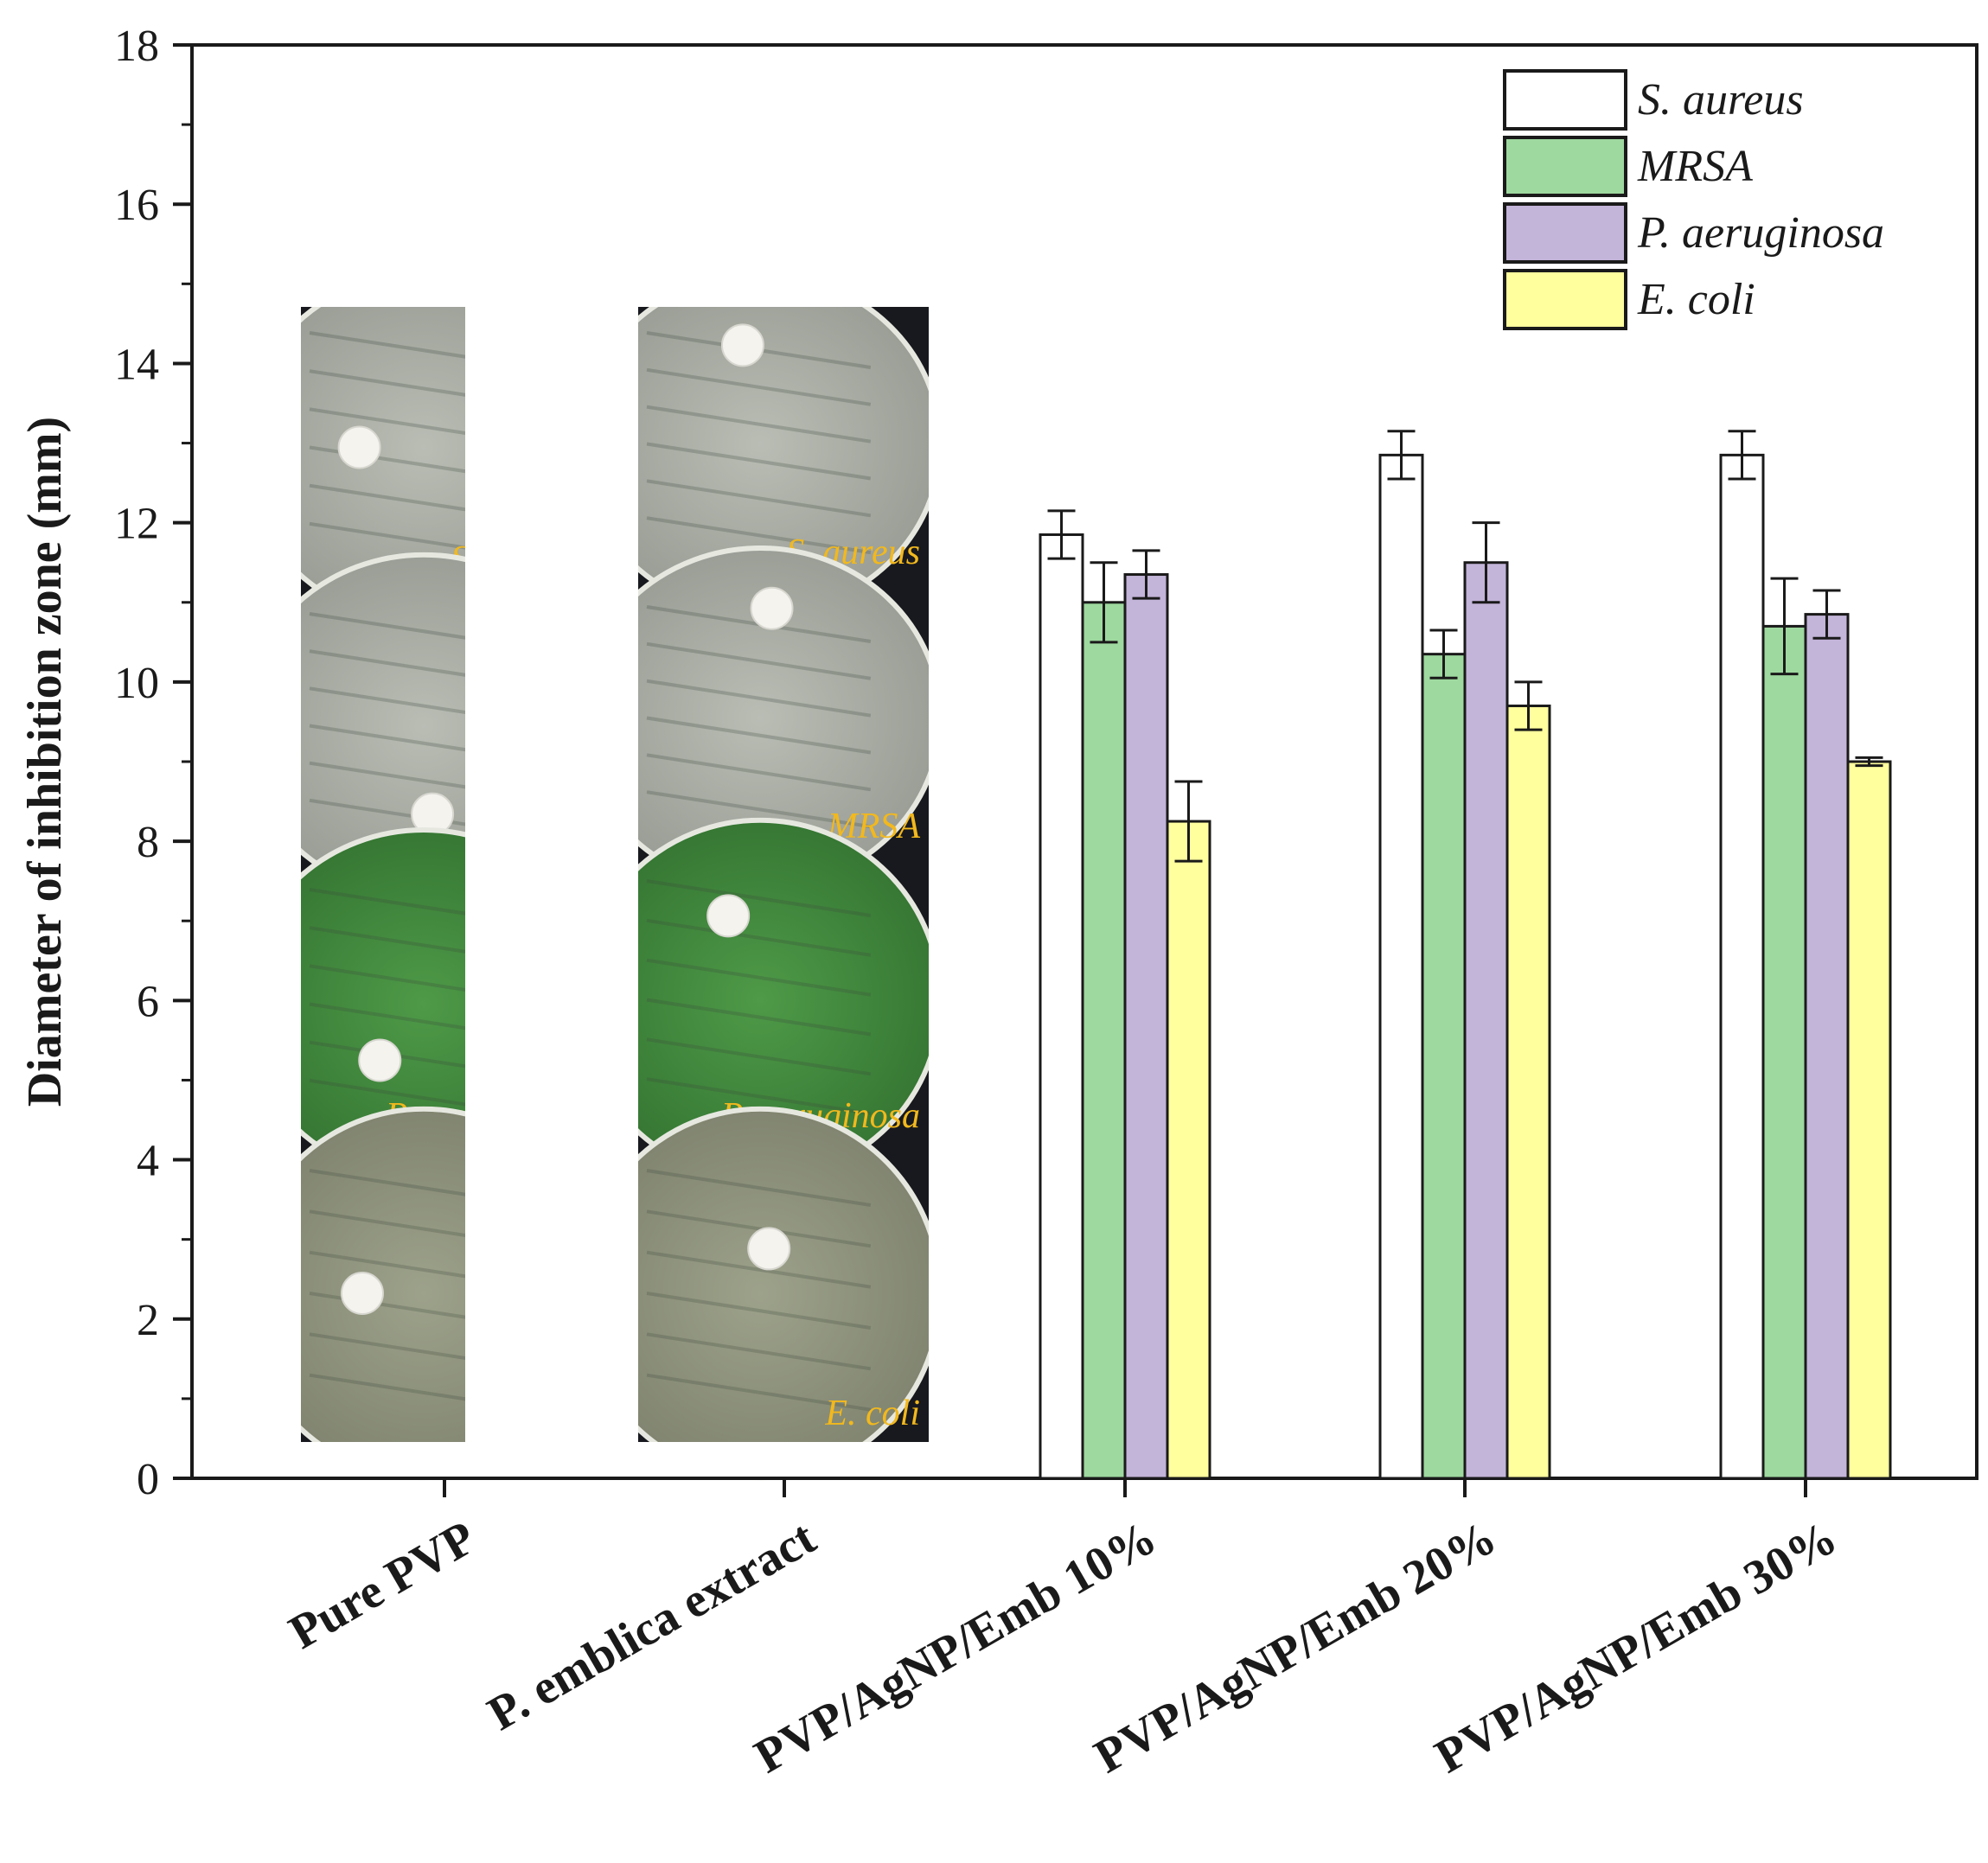  I want to click on y-tick-label-0: 0, so click(148, 1479).